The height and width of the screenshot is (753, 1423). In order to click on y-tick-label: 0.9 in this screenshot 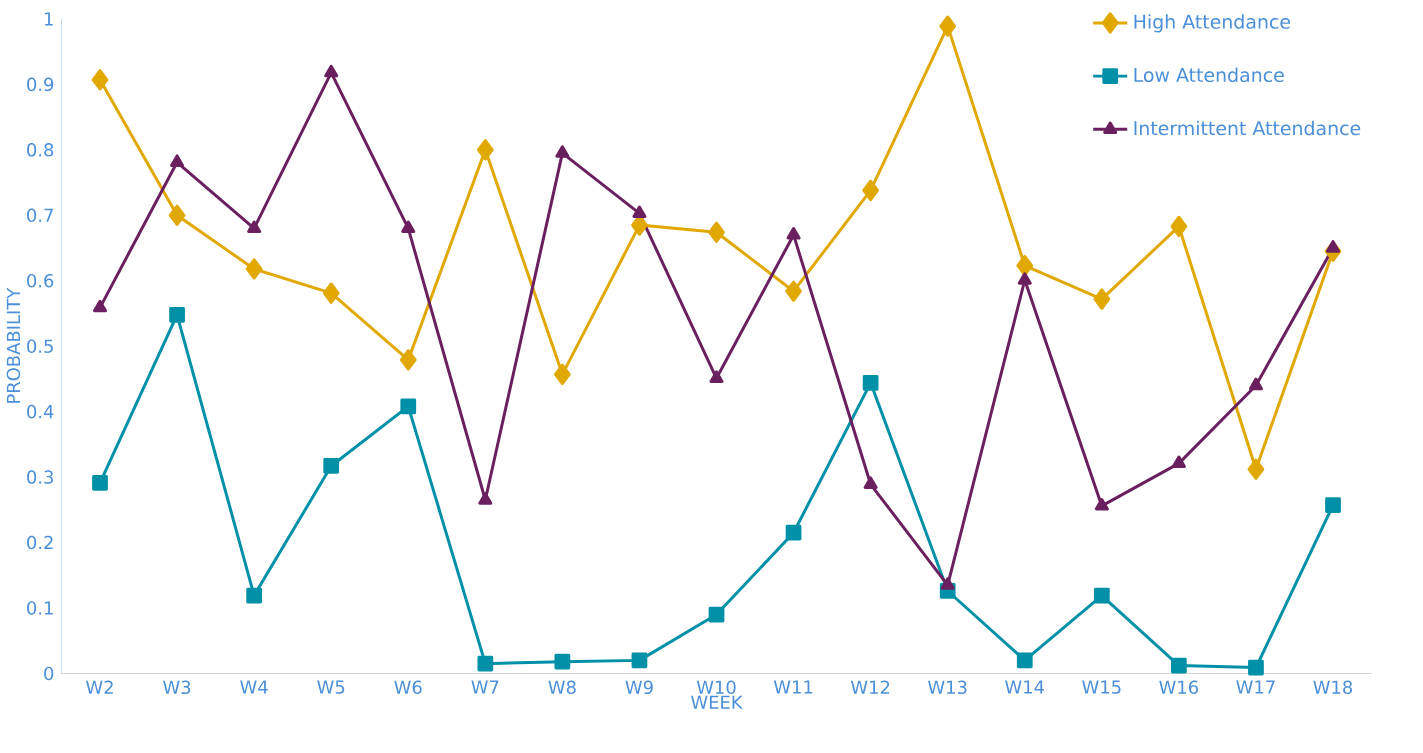, I will do `click(40, 84)`.